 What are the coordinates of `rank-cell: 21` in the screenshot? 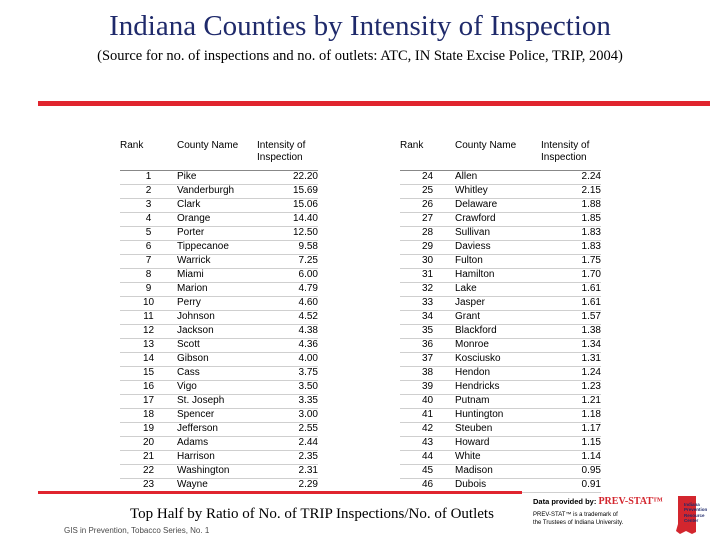 It's located at (148, 457).